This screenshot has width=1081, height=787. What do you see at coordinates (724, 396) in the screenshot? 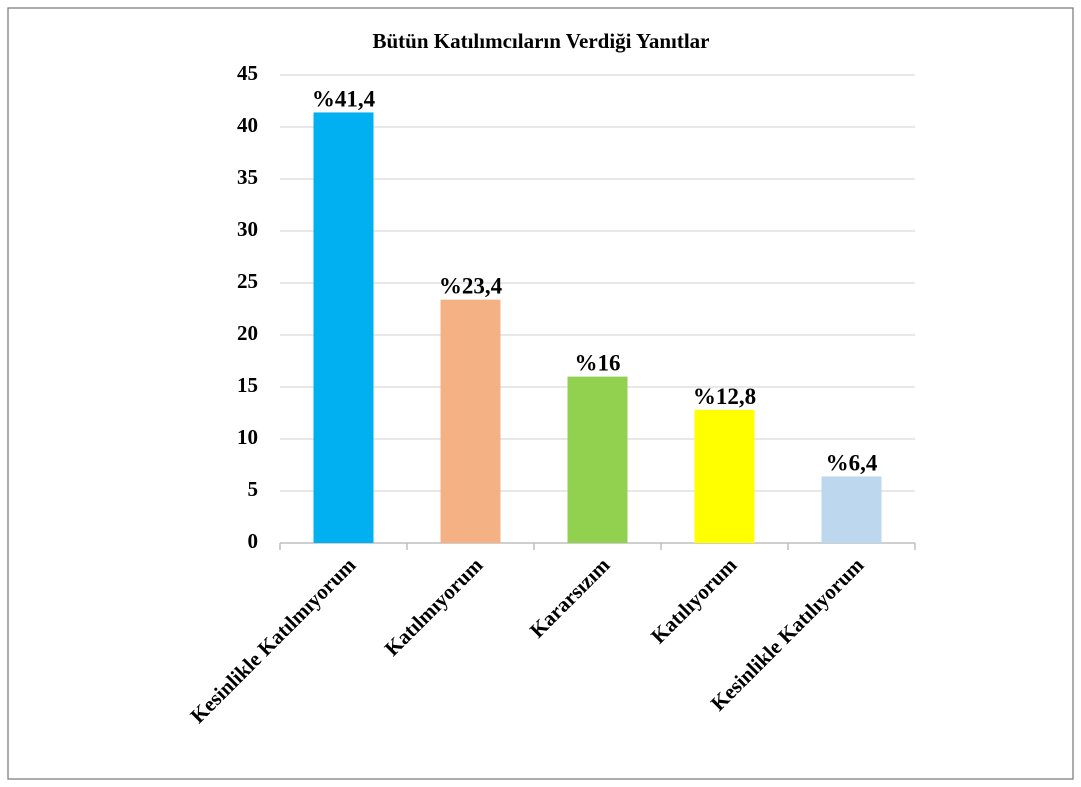
I see `value-label: %12,8` at bounding box center [724, 396].